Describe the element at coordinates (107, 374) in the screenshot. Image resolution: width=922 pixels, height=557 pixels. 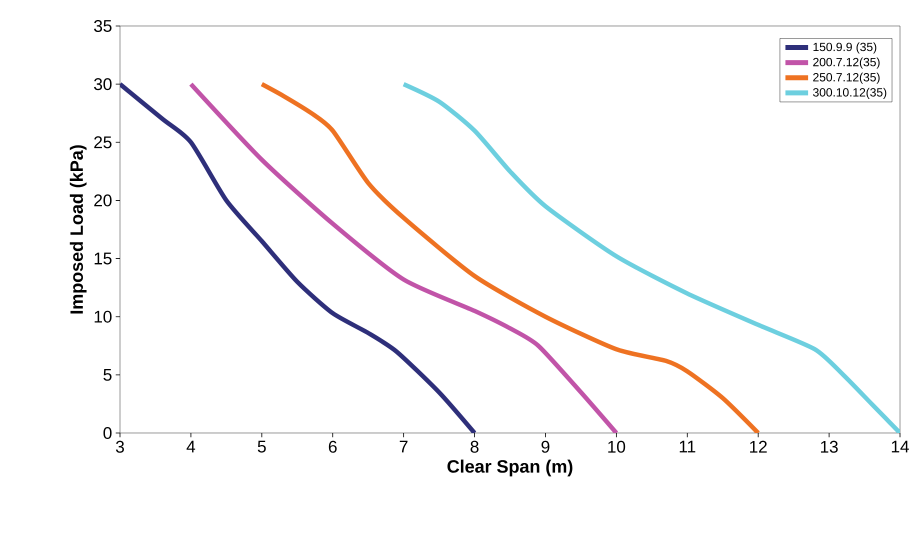
I see `y-tick-label: 5` at that location.